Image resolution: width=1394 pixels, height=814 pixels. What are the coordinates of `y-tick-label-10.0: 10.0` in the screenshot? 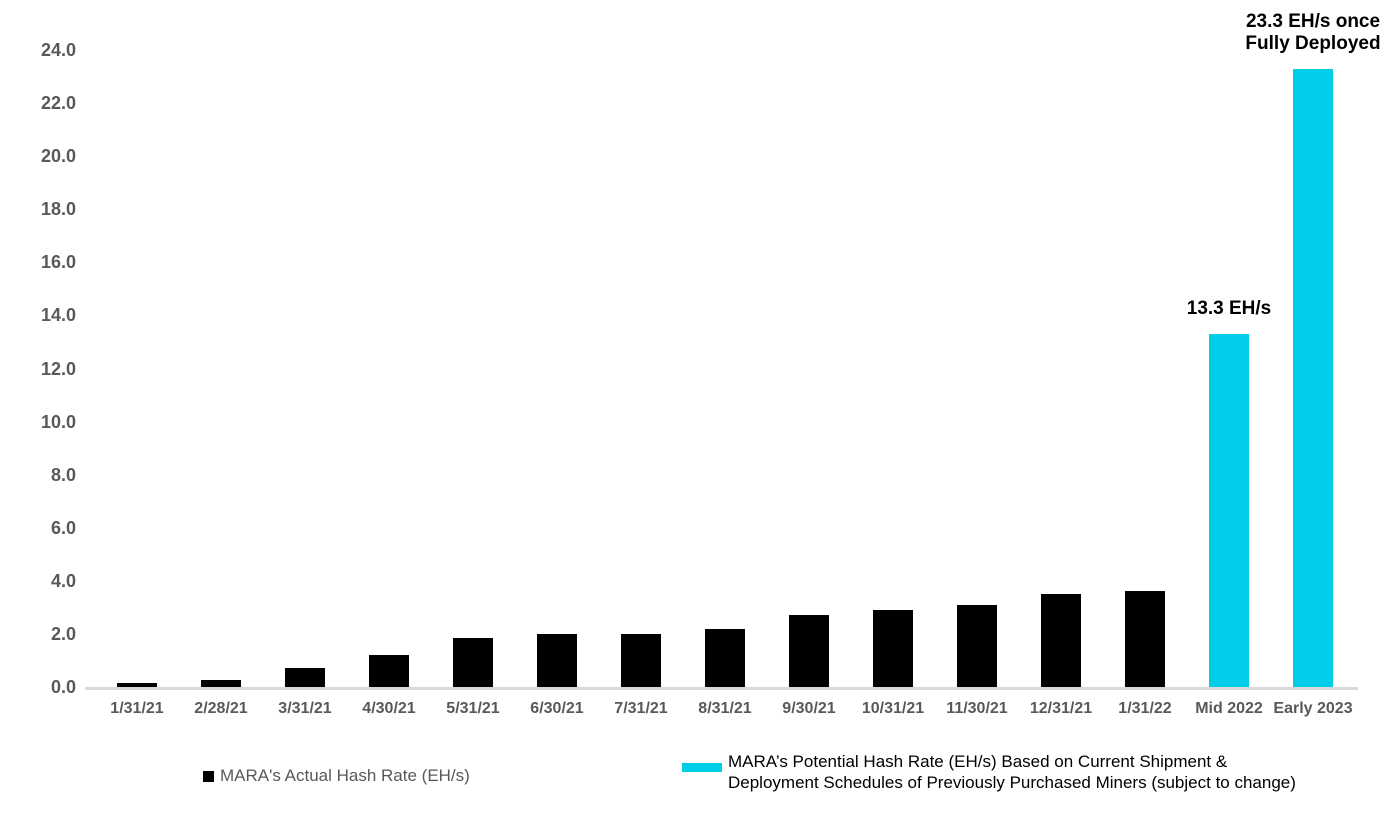 It's located at (58, 421).